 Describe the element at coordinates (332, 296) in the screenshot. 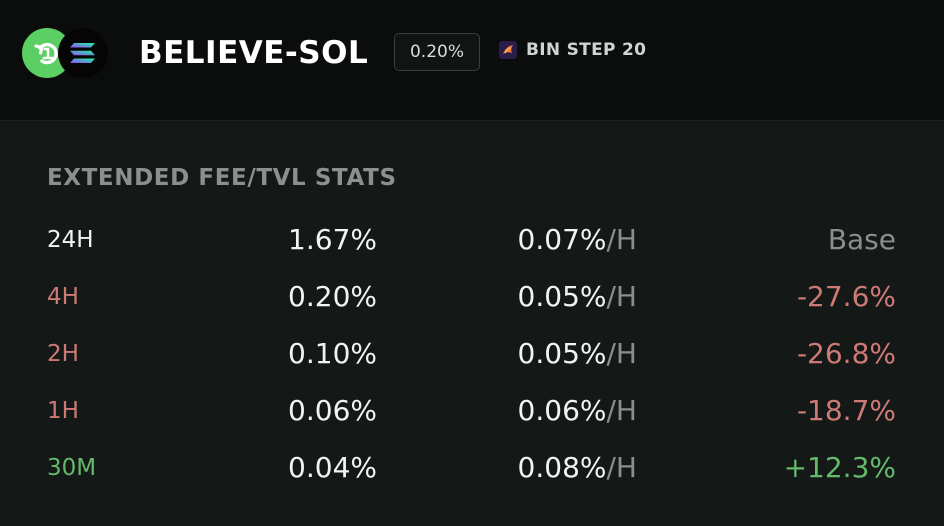

I see `fee-tvl-value: 0.20%` at that location.